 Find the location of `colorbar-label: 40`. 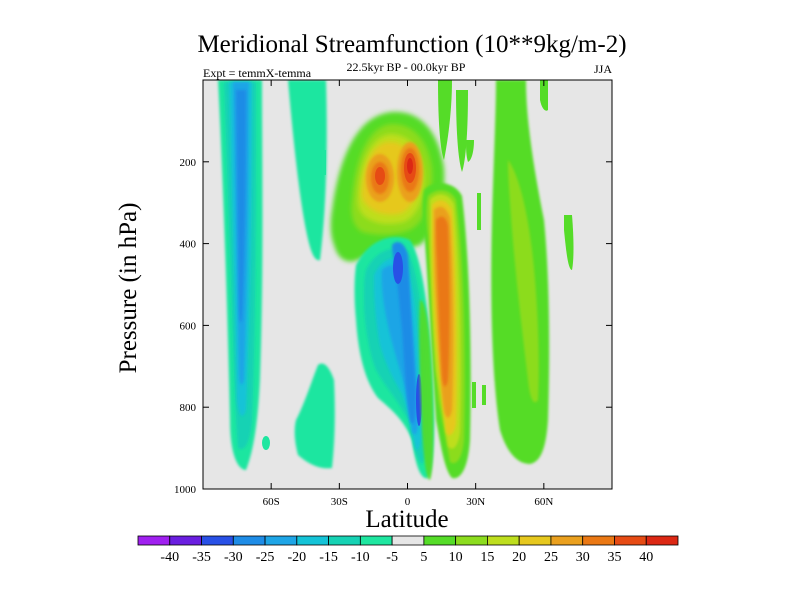

colorbar-label: 40 is located at coordinates (646, 557).